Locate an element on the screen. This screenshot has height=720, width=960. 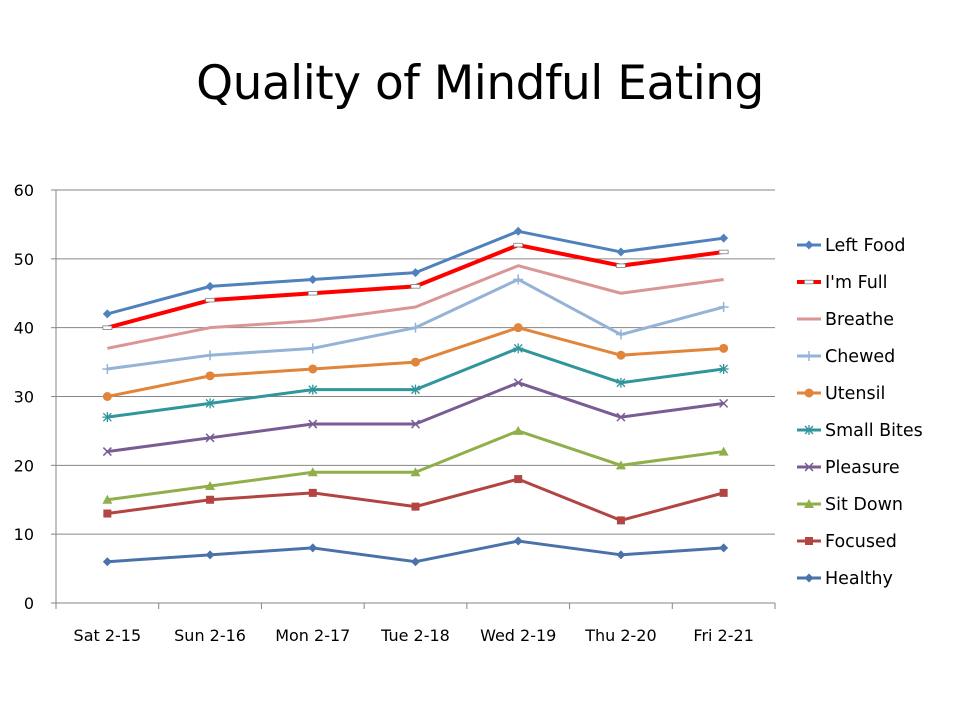
y-tick-label: 50 is located at coordinates (24, 259).